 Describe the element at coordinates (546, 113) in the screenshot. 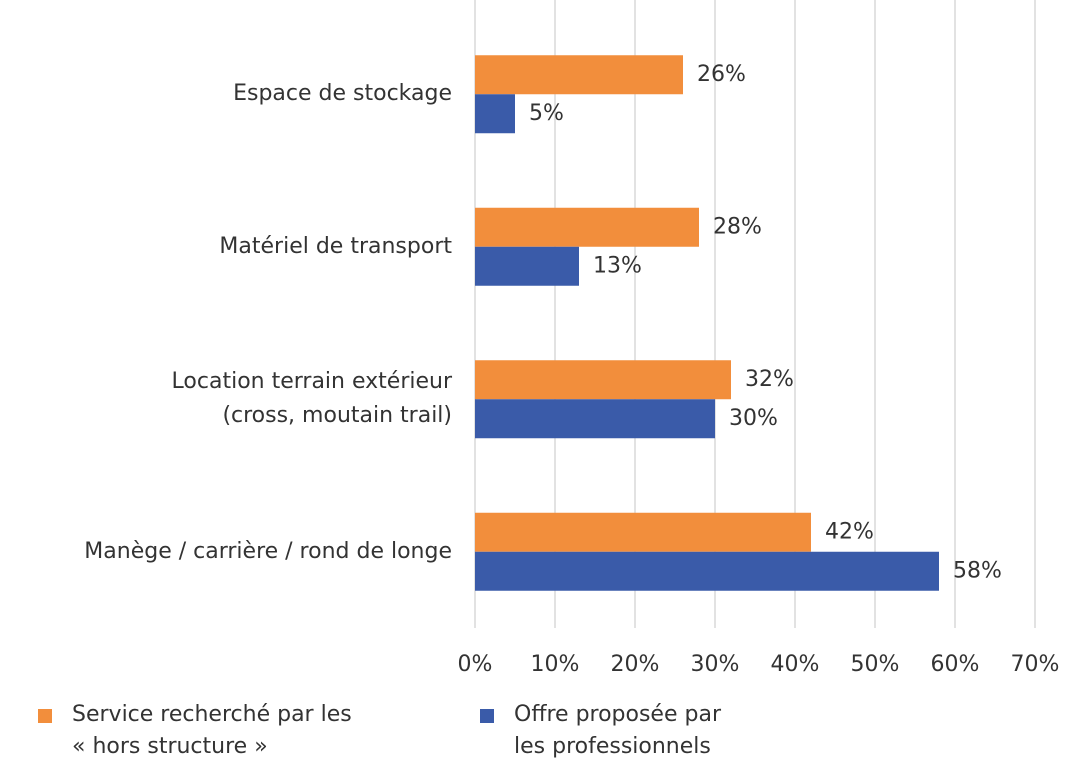

I see `data-label: 5%` at that location.